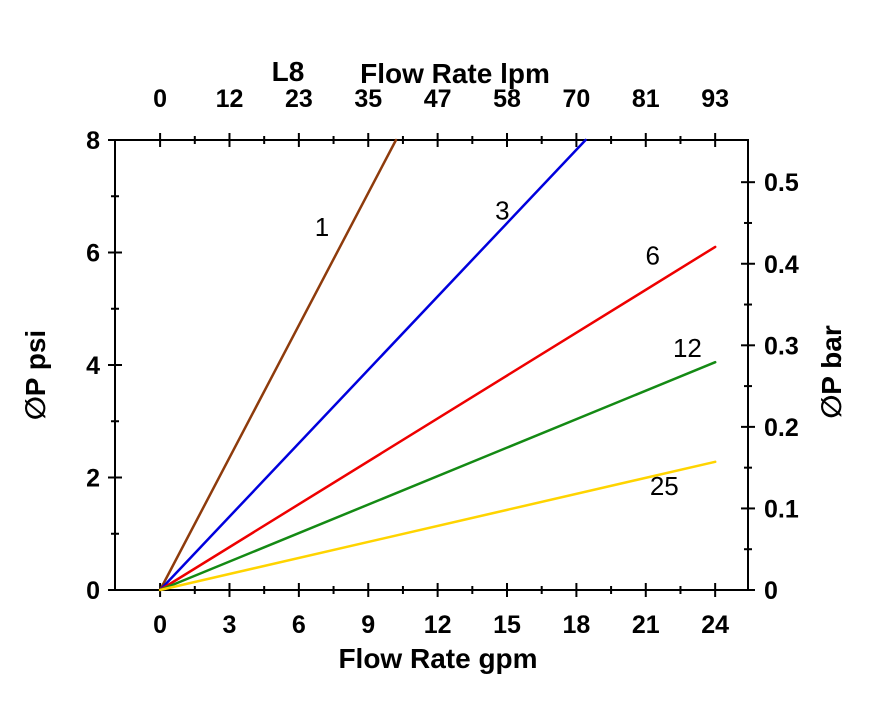  Describe the element at coordinates (507, 625) in the screenshot. I see `bottom-tick-label: 15` at that location.